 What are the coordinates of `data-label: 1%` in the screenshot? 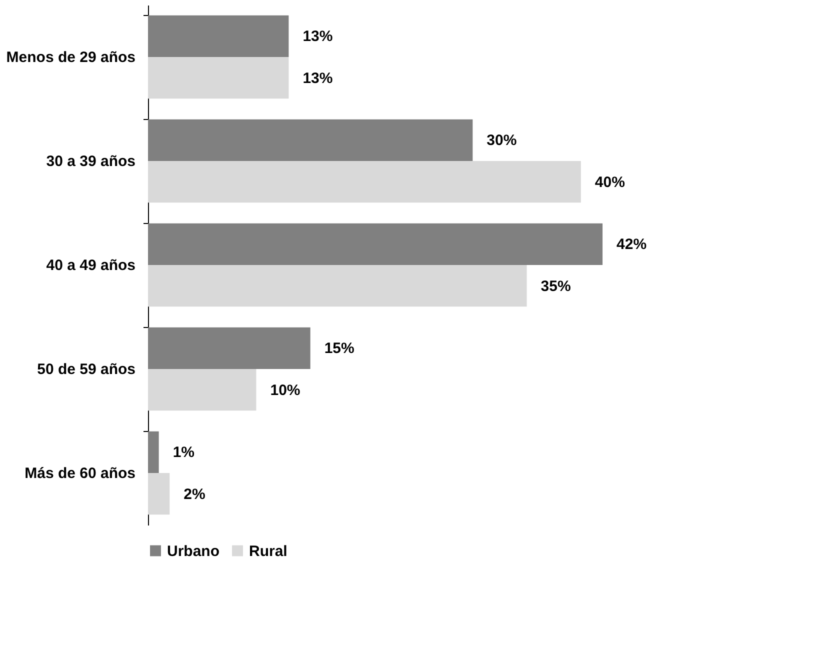 It's located at (183, 453).